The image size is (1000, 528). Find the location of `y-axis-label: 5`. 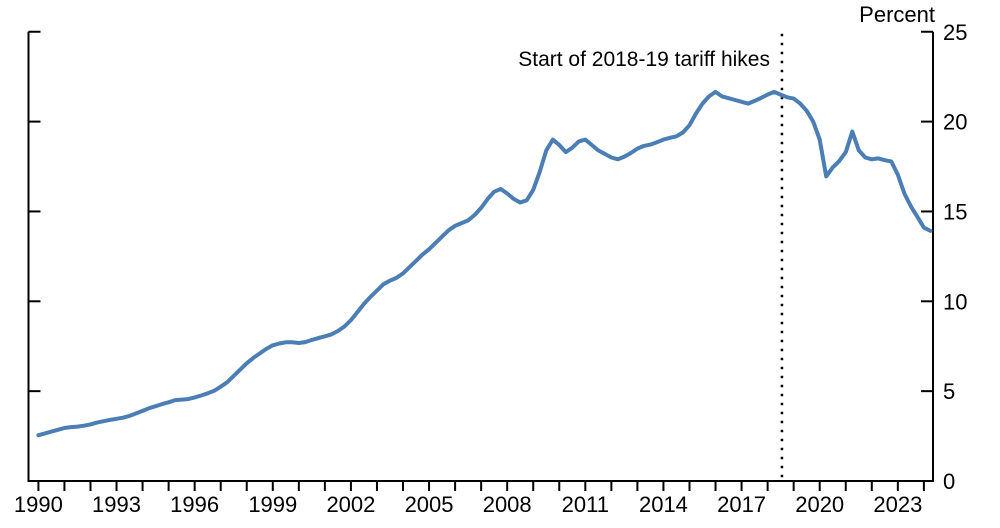

y-axis-label: 5 is located at coordinates (949, 391).